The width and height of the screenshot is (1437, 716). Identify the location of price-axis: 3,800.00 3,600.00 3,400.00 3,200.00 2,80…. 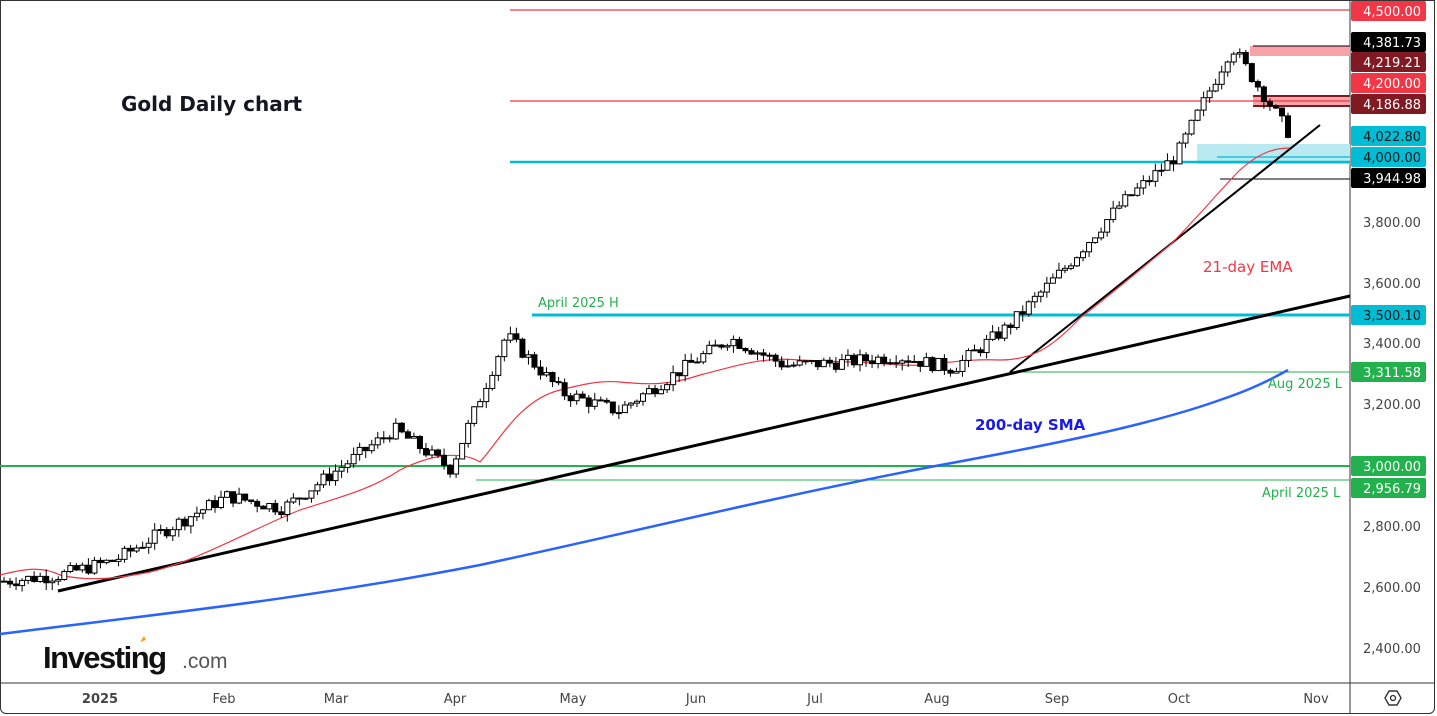
(1392, 436).